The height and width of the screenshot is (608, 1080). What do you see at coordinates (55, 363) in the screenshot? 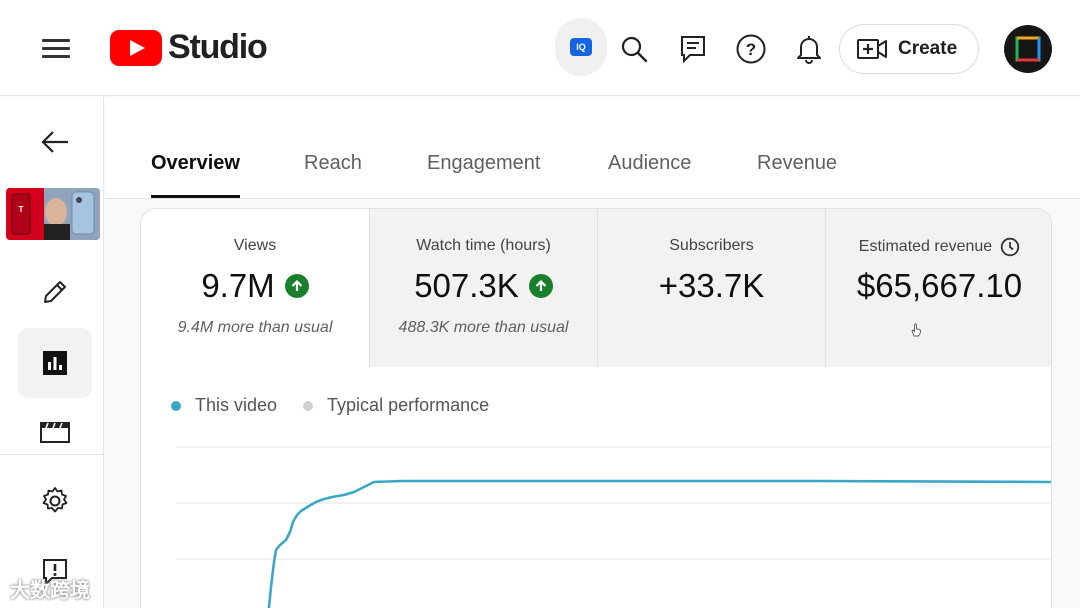
I see `analytics-icon` at bounding box center [55, 363].